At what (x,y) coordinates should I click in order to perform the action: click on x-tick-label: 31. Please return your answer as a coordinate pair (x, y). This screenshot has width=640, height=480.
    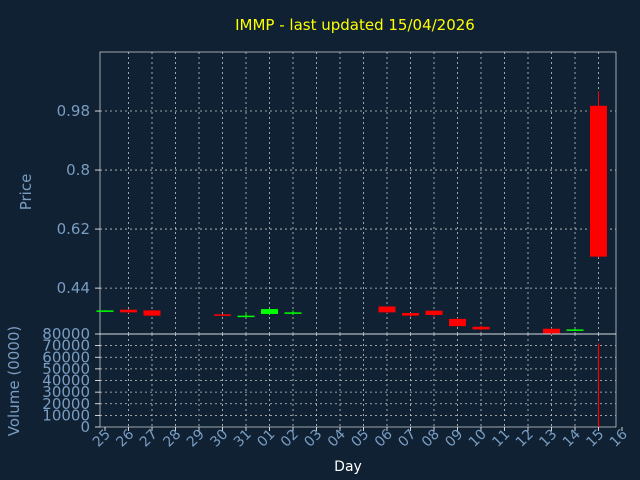
    Looking at the image, I should click on (243, 439).